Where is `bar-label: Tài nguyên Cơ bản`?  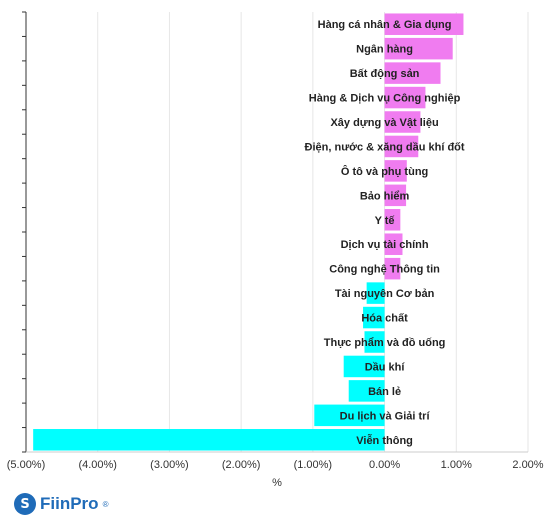
bar-label: Tài nguyên Cơ bản is located at coordinates (385, 294).